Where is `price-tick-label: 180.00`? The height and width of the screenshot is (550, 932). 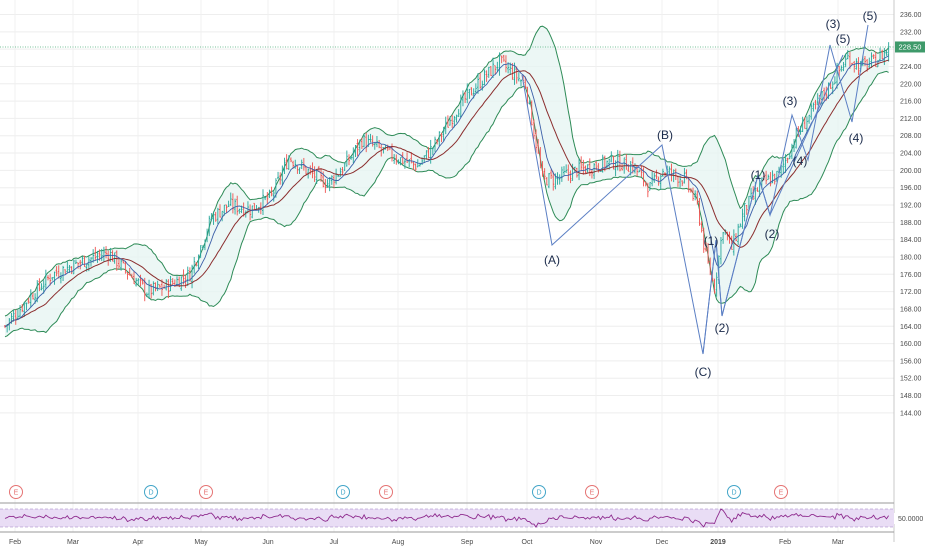
price-tick-label: 180.00 is located at coordinates (911, 257).